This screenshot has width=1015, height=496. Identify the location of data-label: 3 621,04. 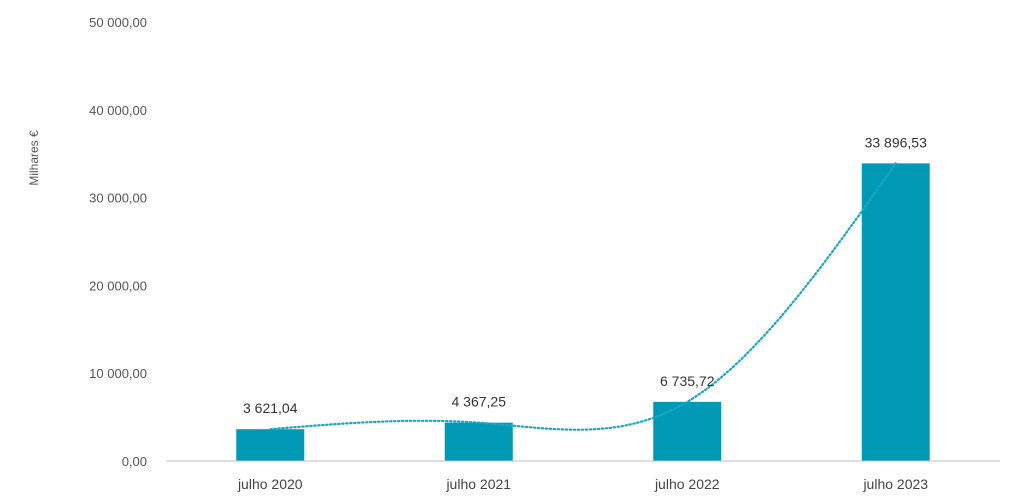
(270, 408).